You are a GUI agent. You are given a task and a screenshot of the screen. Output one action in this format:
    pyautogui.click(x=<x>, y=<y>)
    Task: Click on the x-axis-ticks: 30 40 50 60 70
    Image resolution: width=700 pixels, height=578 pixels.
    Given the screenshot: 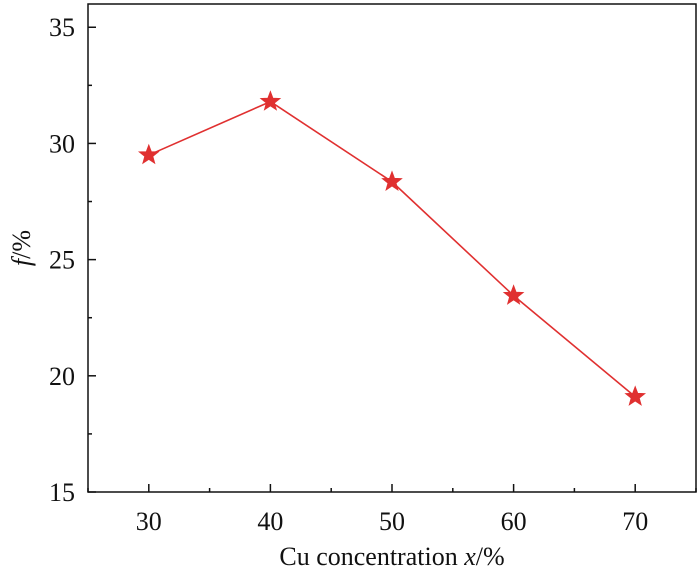 What is the action you would take?
    pyautogui.click(x=392, y=510)
    